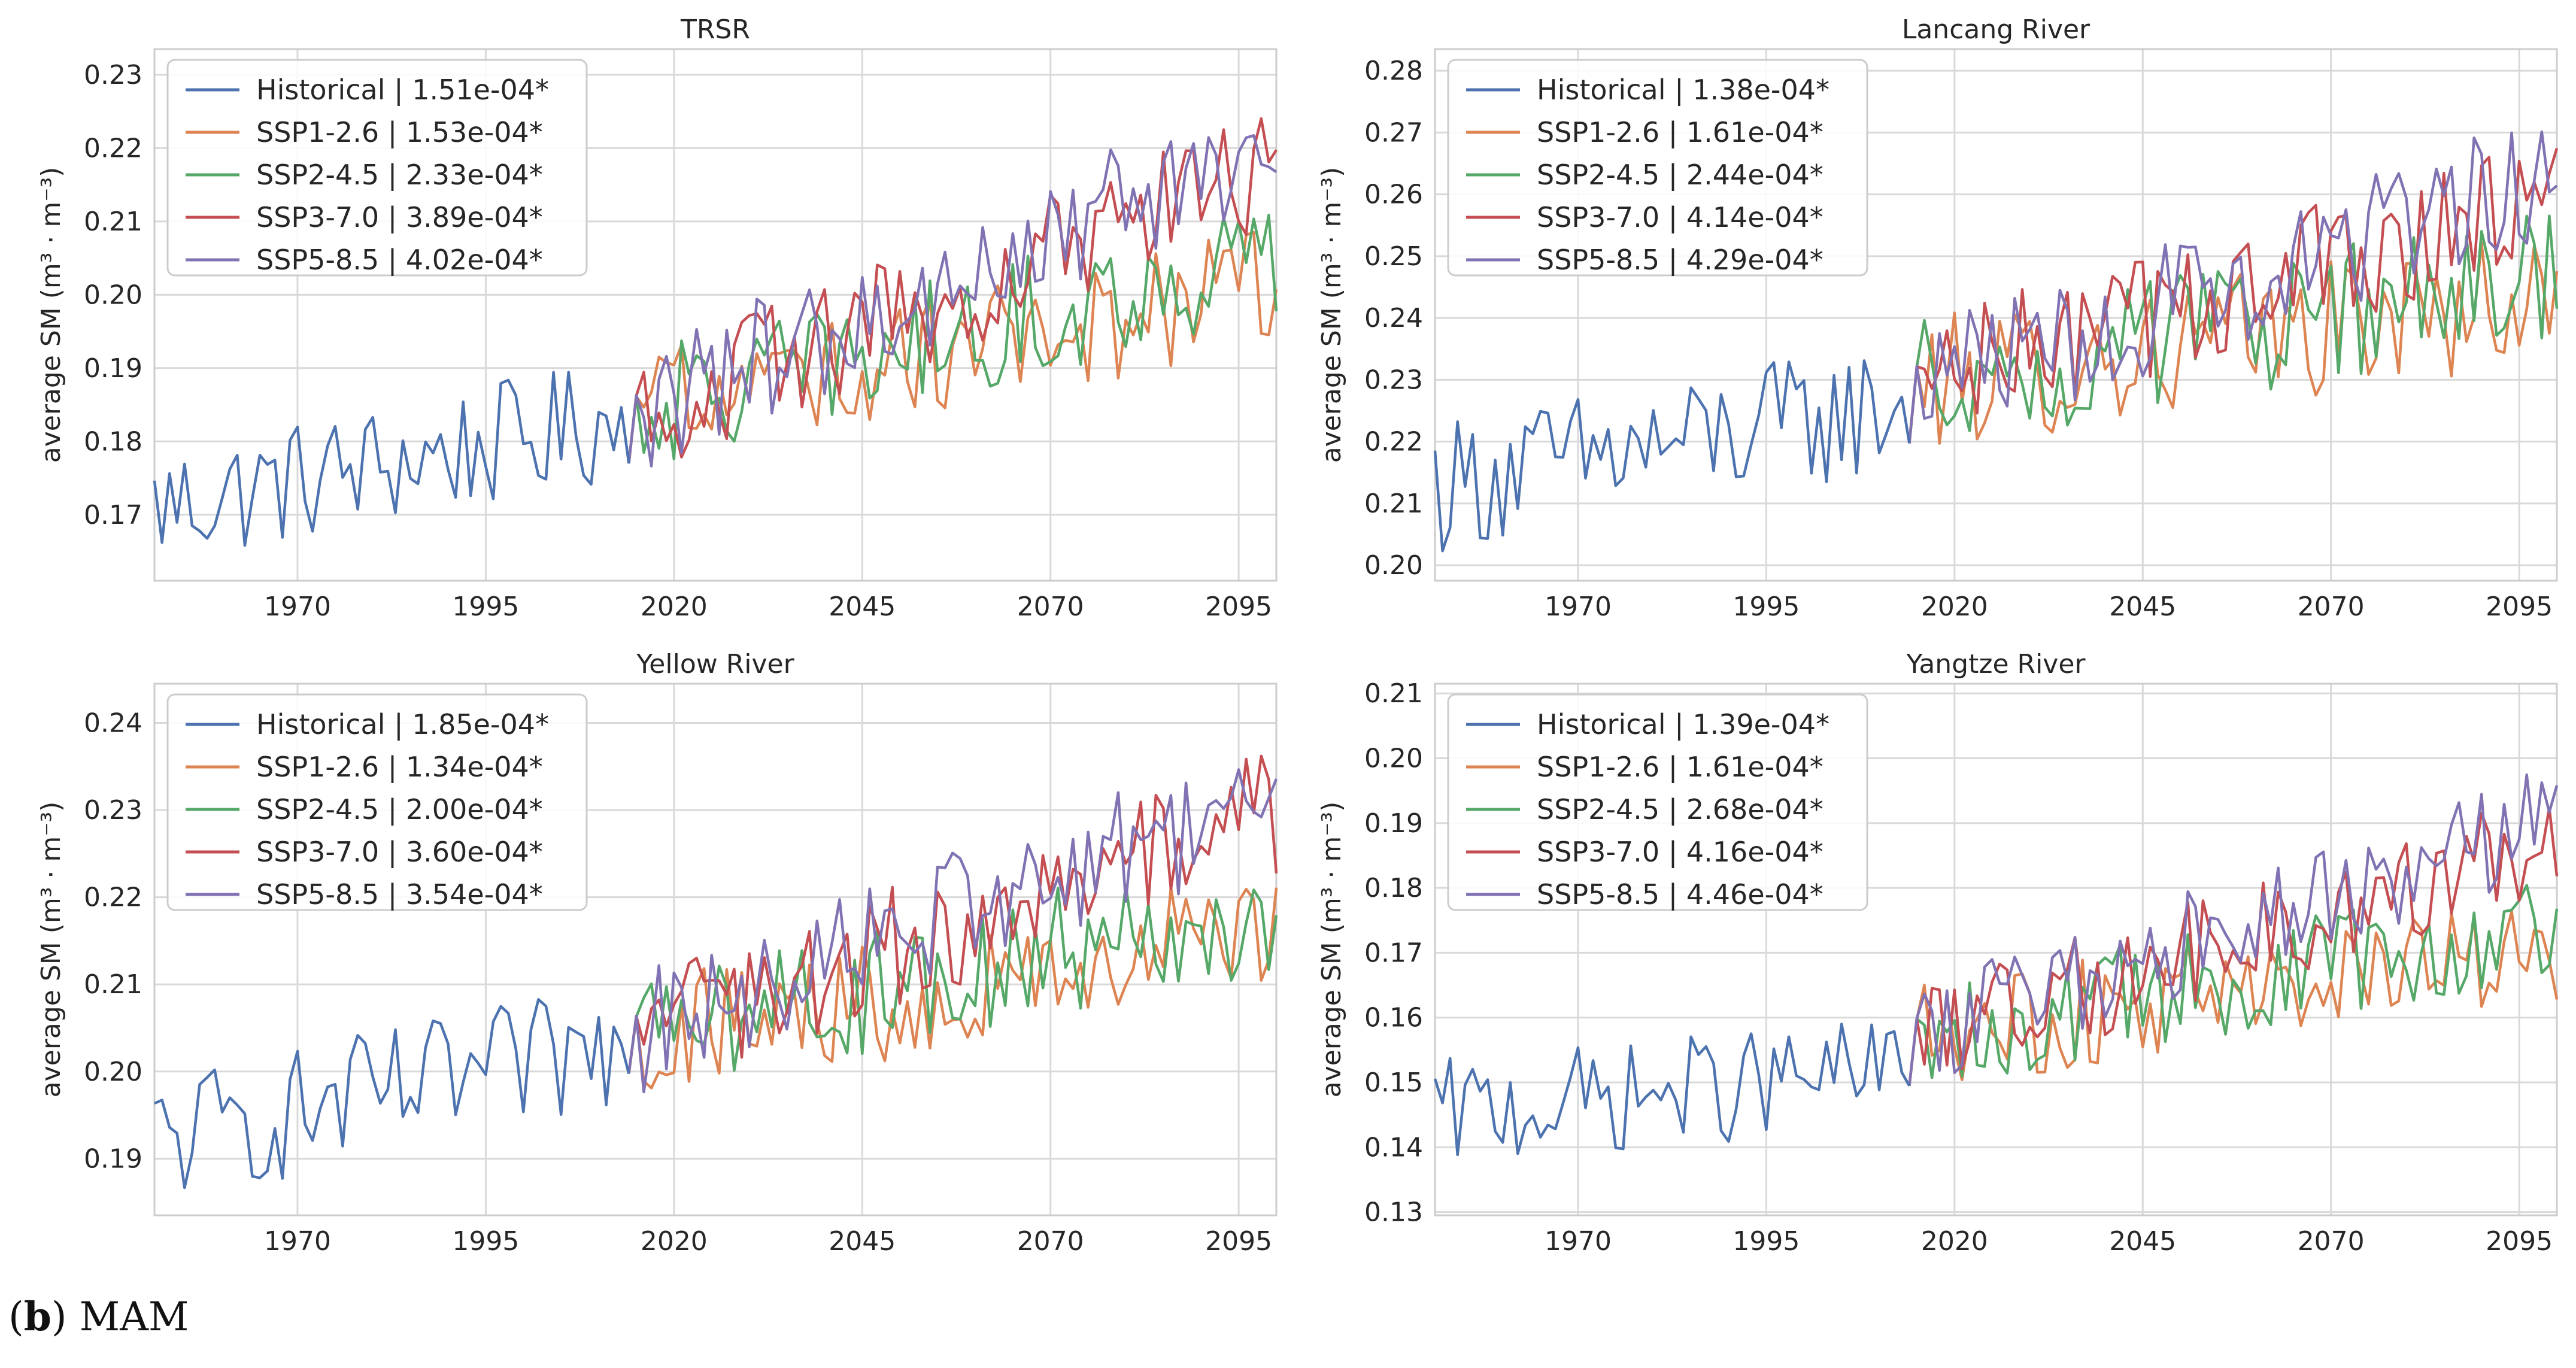 The width and height of the screenshot is (2576, 1368). Describe the element at coordinates (399, 260) in the screenshot. I see `legend-entry: SSP5-8.5 | 4.02e-04*` at that location.